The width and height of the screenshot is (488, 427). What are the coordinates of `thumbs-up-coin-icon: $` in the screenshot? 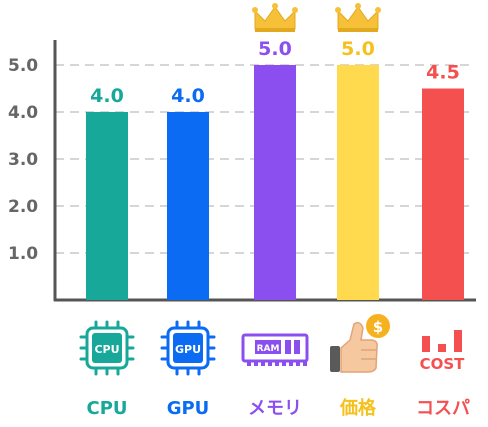 It's located at (360, 343).